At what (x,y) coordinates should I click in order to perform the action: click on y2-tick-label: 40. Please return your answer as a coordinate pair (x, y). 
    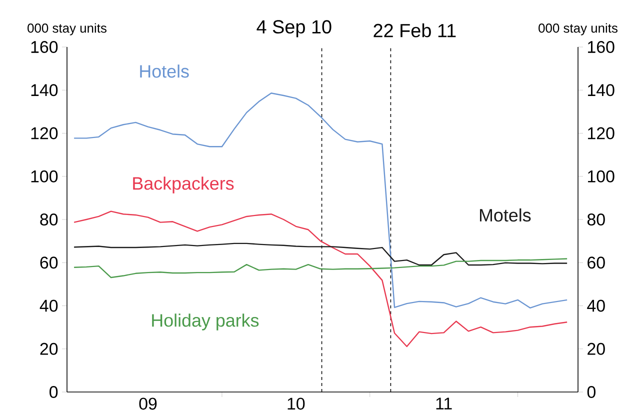
    Looking at the image, I should click on (596, 306).